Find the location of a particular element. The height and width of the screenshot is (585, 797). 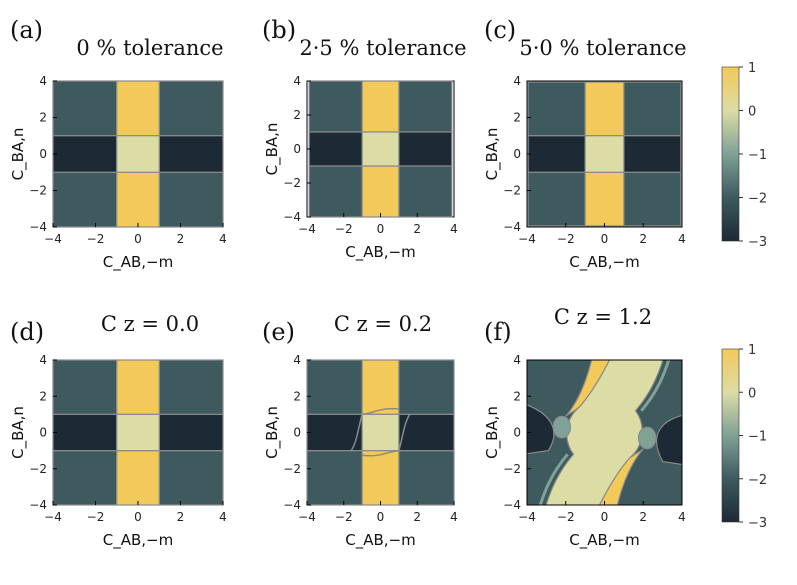

panel-title: 5·0 % tolerance is located at coordinates (602, 48).